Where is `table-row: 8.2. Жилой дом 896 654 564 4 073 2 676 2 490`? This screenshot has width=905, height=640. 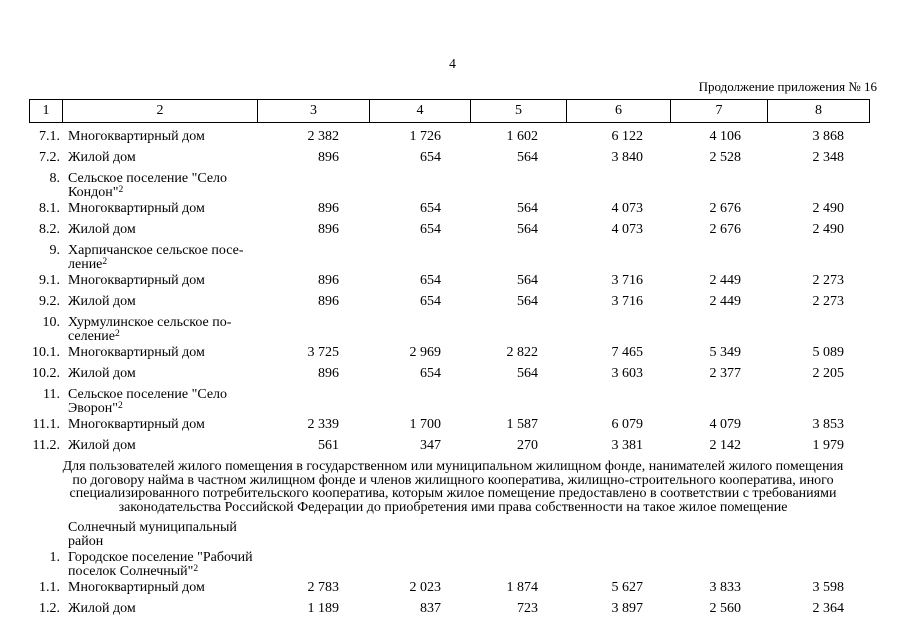 table-row: 8.2. Жилой дом 896 654 564 4 073 2 676 2 490 is located at coordinates (453, 230).